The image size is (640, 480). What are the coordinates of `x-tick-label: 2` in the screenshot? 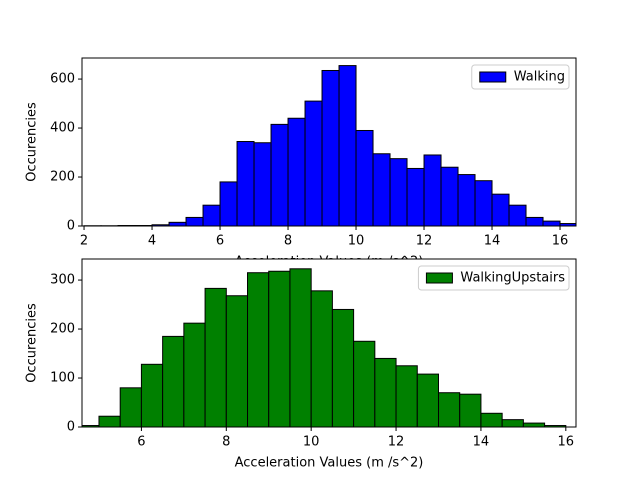 It's located at (84, 241).